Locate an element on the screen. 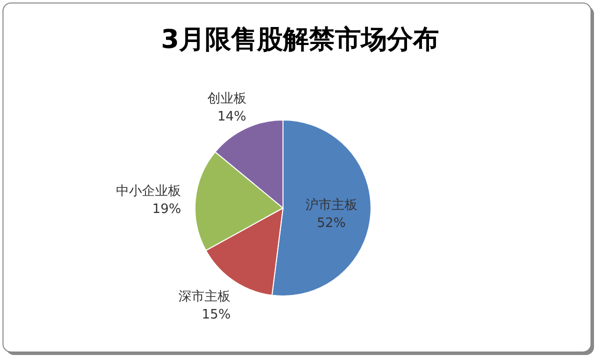 Image resolution: width=600 pixels, height=361 pixels. data-label: 19% is located at coordinates (167, 210).